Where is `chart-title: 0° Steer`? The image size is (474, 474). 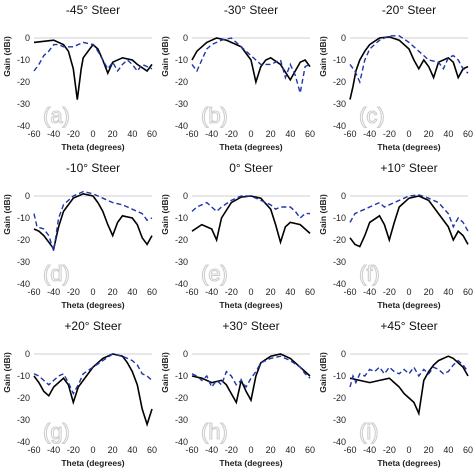
chart-title: 0° Steer is located at coordinates (251, 168).